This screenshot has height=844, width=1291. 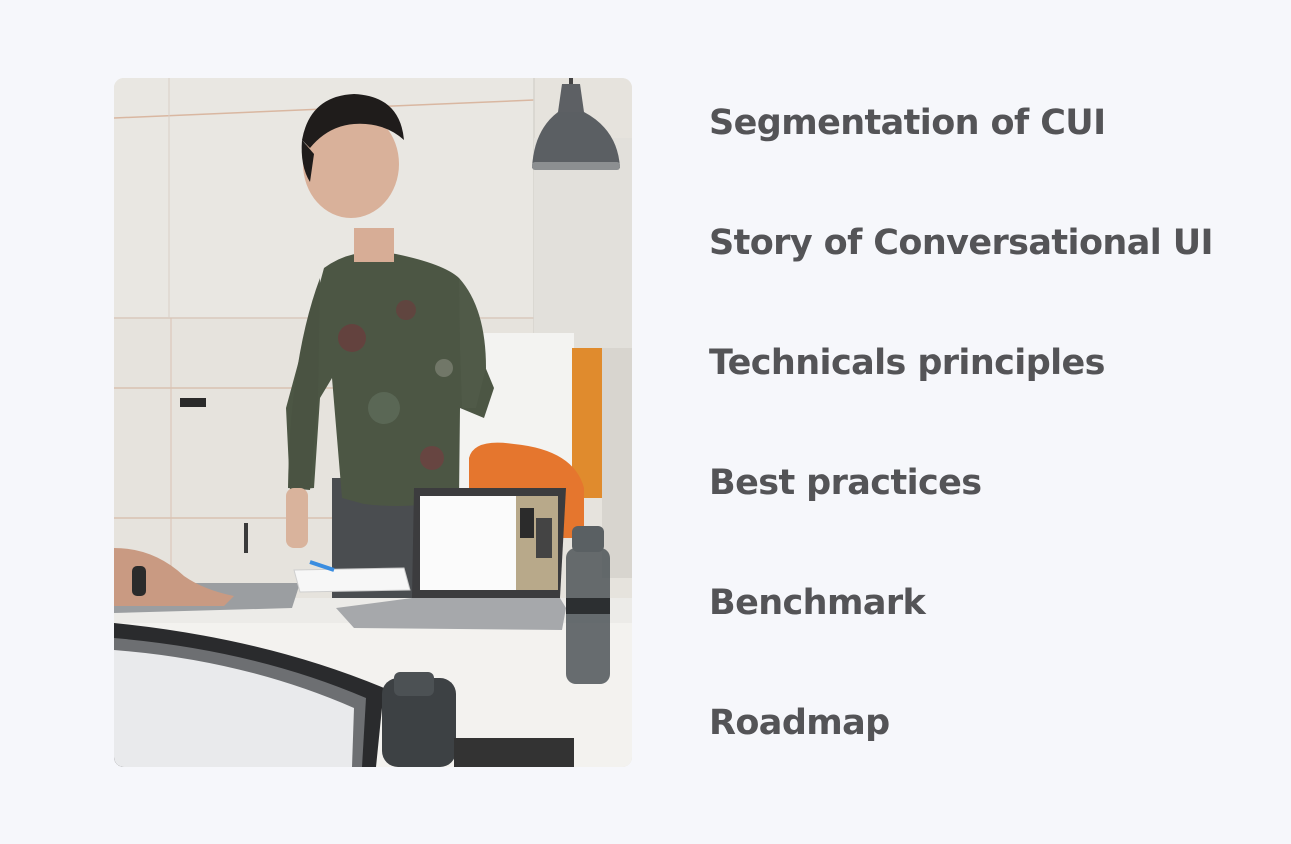 What do you see at coordinates (989, 756) in the screenshot?
I see `agenda-item: Roadmap` at bounding box center [989, 756].